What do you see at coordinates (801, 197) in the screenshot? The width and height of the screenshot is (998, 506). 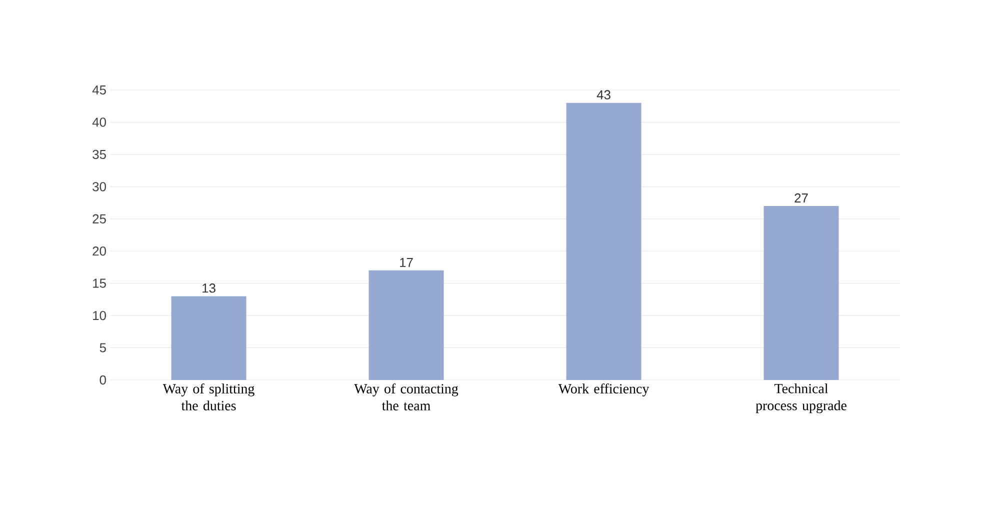 I see `data-label: 27` at bounding box center [801, 197].